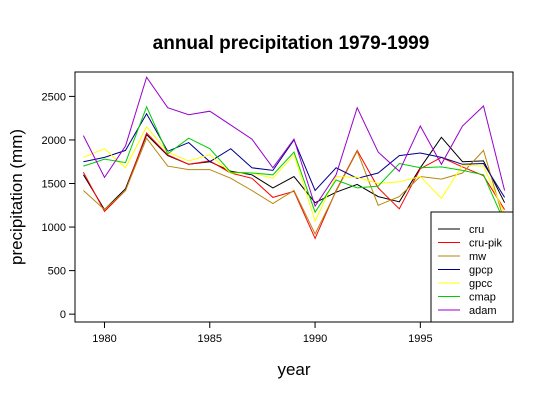 This screenshot has width=550, height=412. I want to click on legend-label-cmap: cmap, so click(482, 298).